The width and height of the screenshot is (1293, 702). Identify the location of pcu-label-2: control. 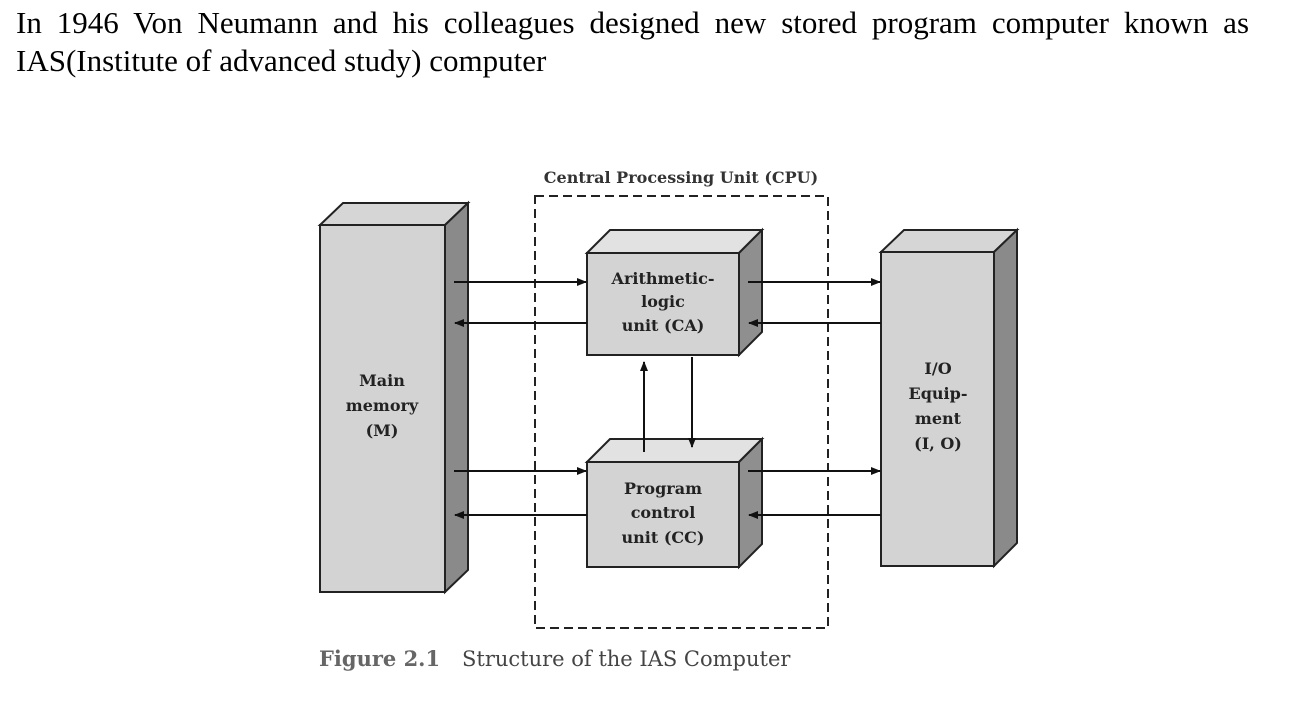
(663, 512).